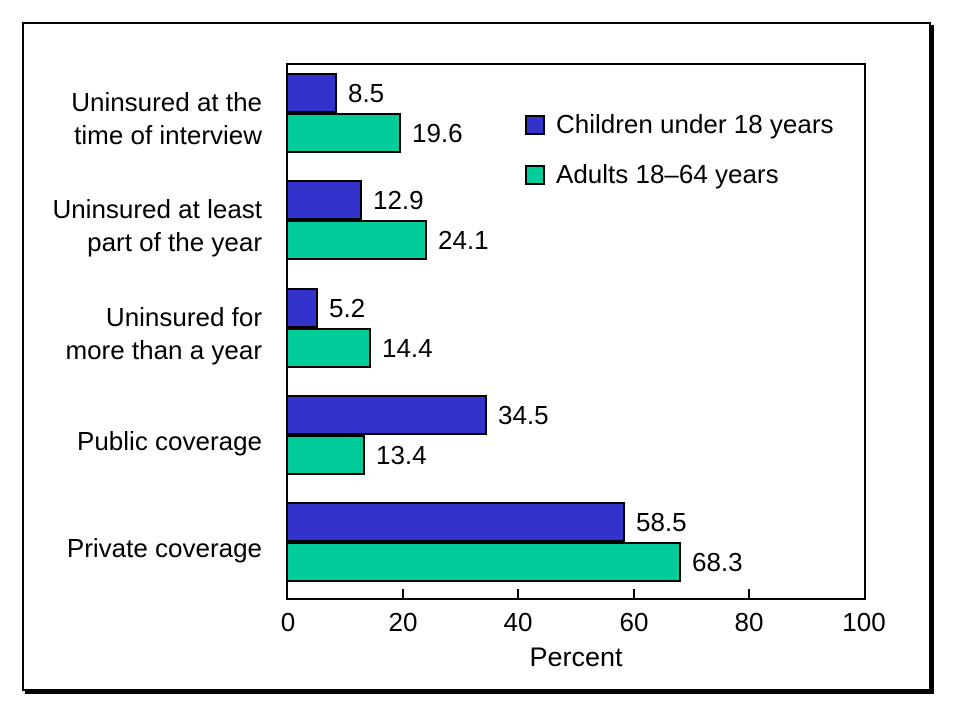 The width and height of the screenshot is (960, 720). What do you see at coordinates (329, 348) in the screenshot?
I see `bar-adults-cat2` at bounding box center [329, 348].